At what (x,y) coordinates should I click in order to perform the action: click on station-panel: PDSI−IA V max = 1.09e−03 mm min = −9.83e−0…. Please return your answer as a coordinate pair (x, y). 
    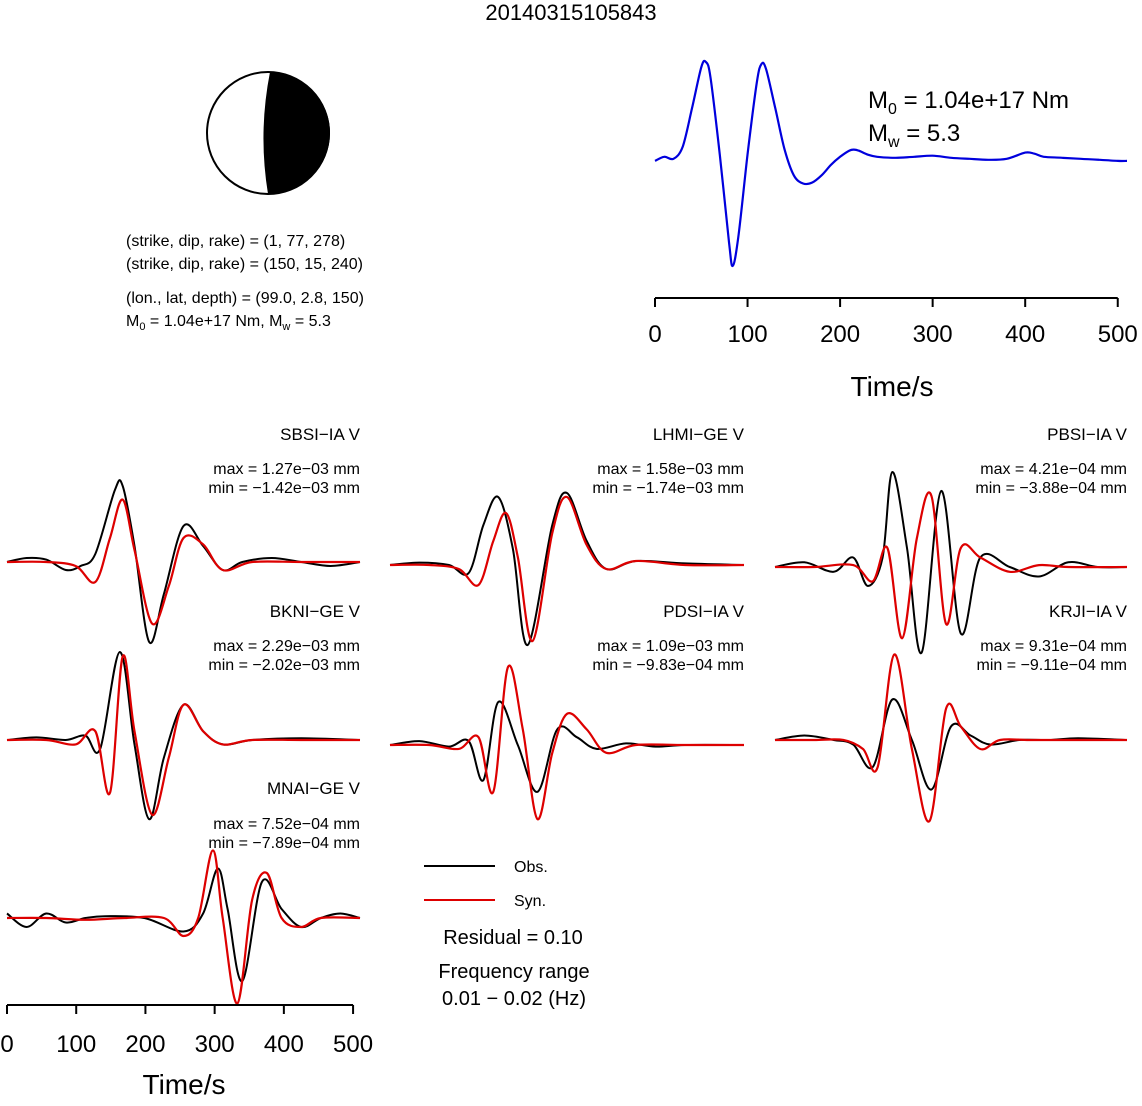
    Looking at the image, I should click on (567, 711).